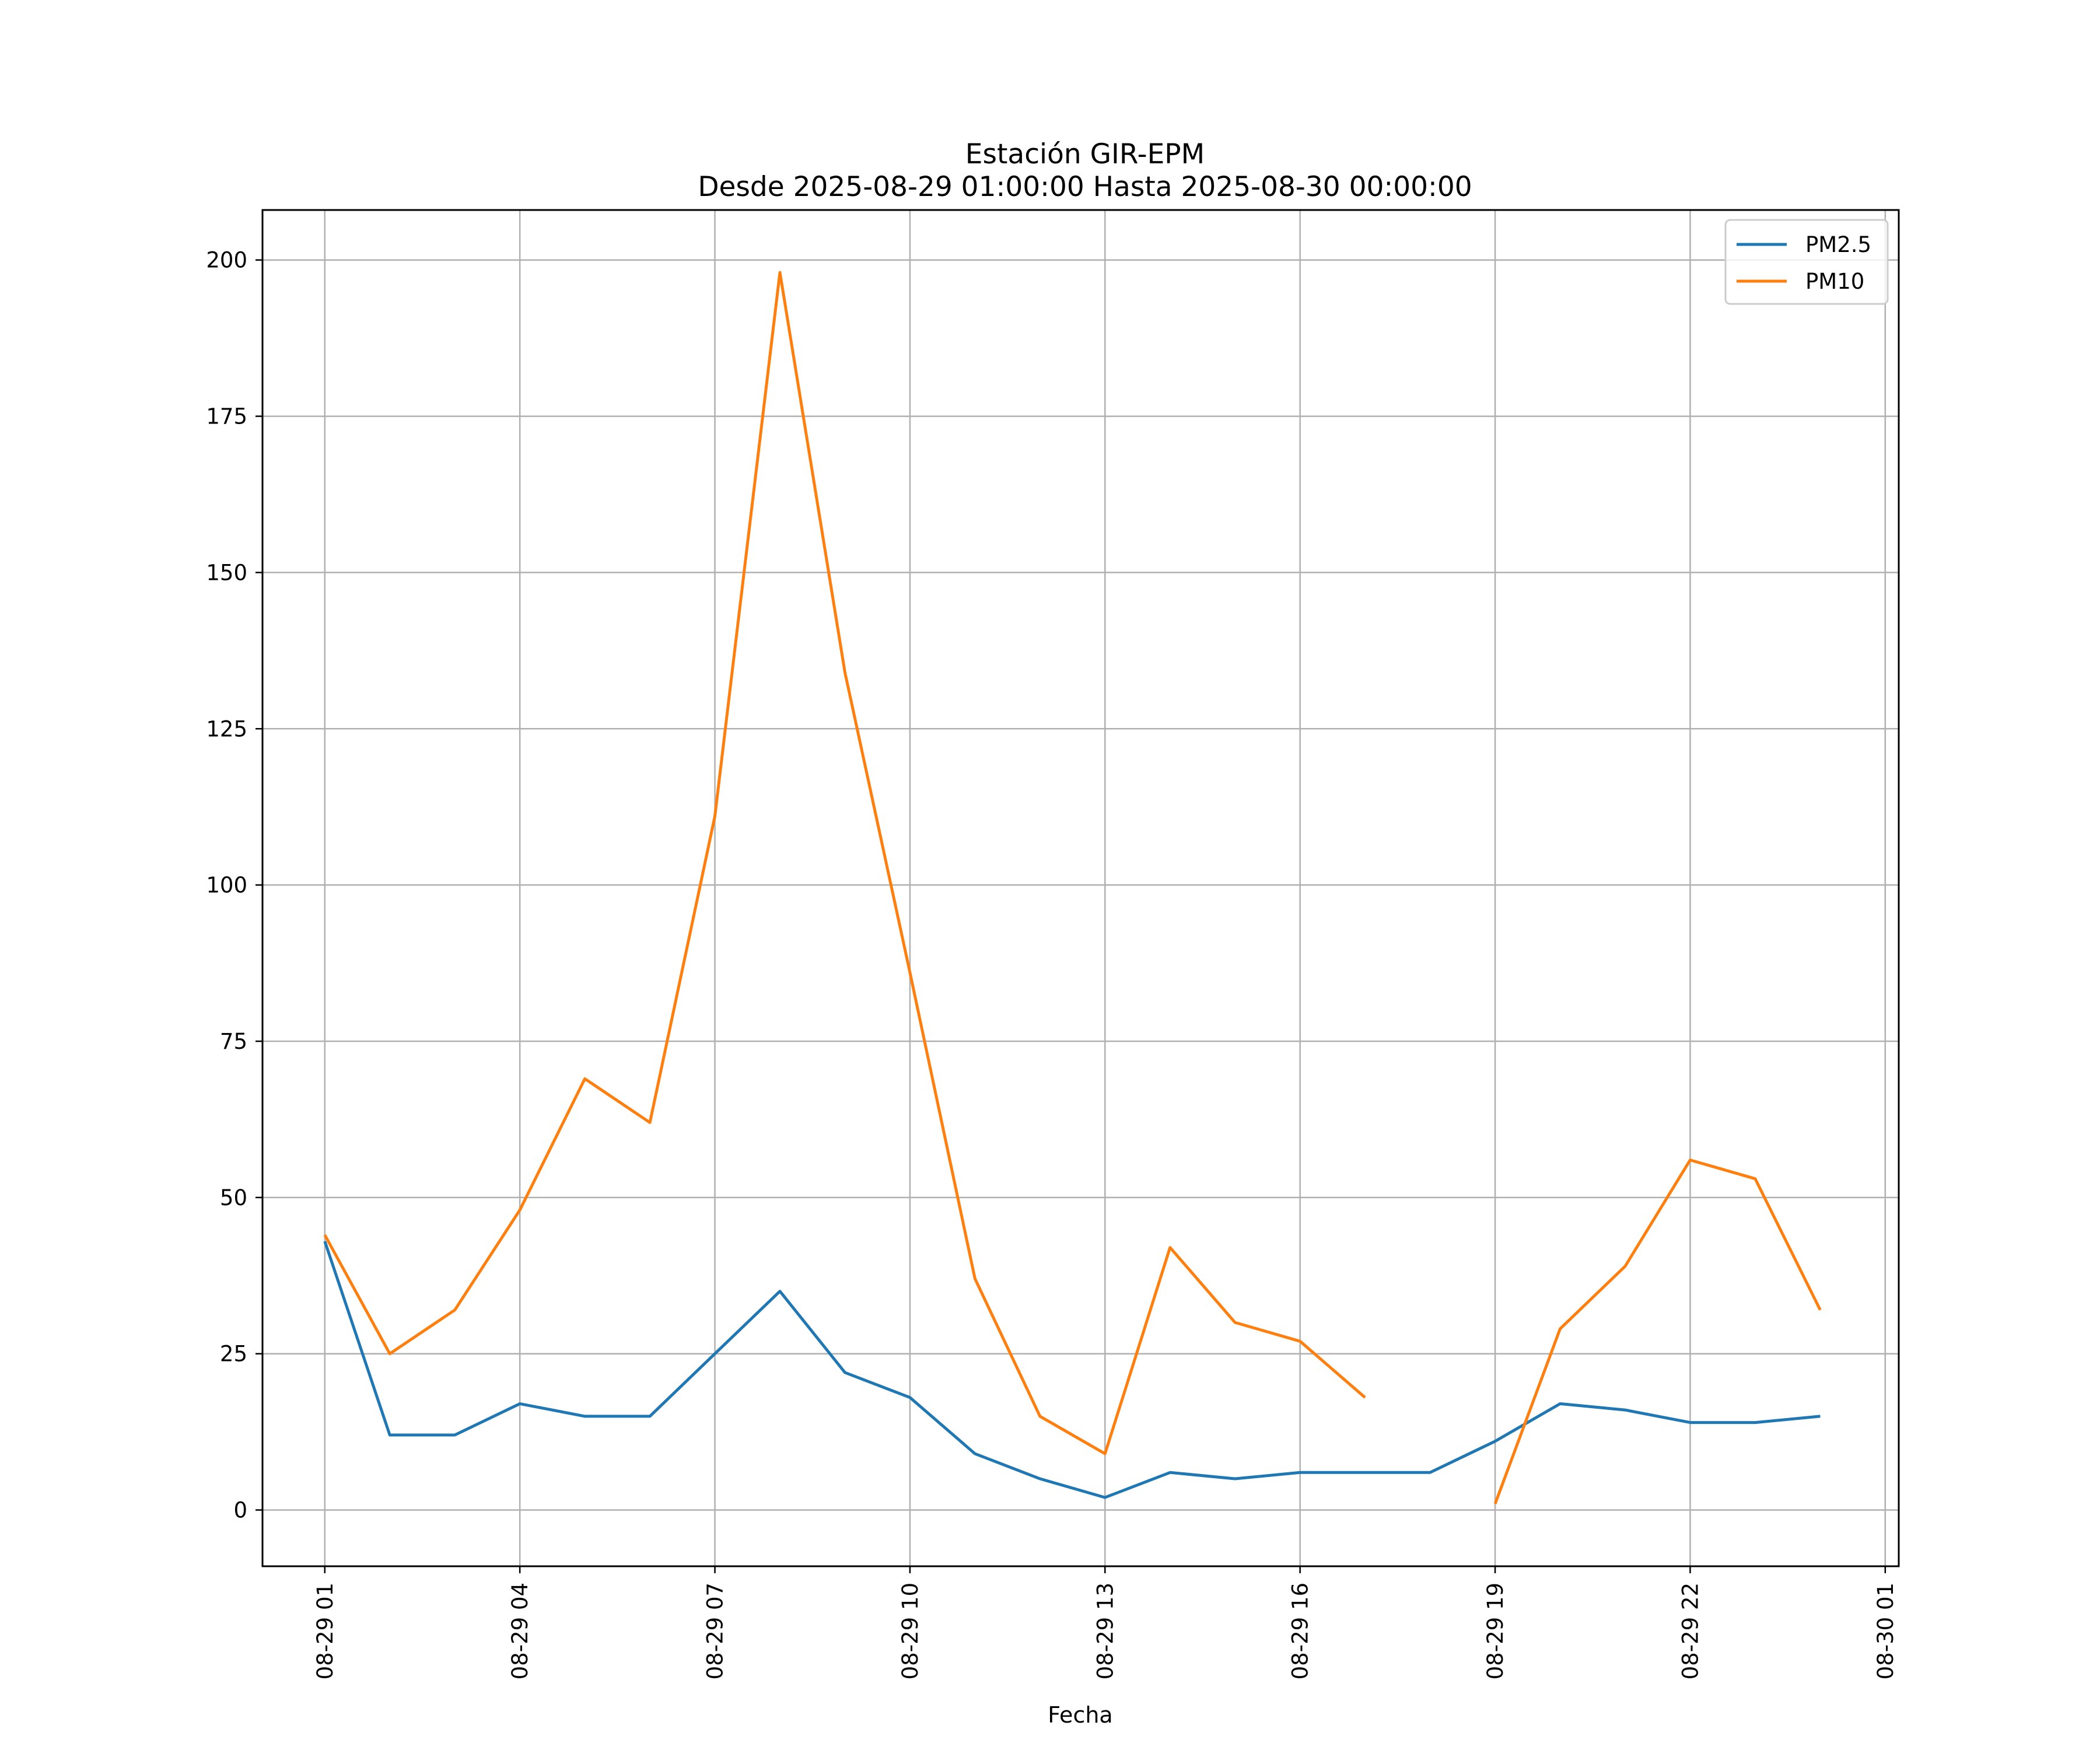 The height and width of the screenshot is (1750, 2100). Describe the element at coordinates (226, 260) in the screenshot. I see `y-tick-label: 200` at that location.